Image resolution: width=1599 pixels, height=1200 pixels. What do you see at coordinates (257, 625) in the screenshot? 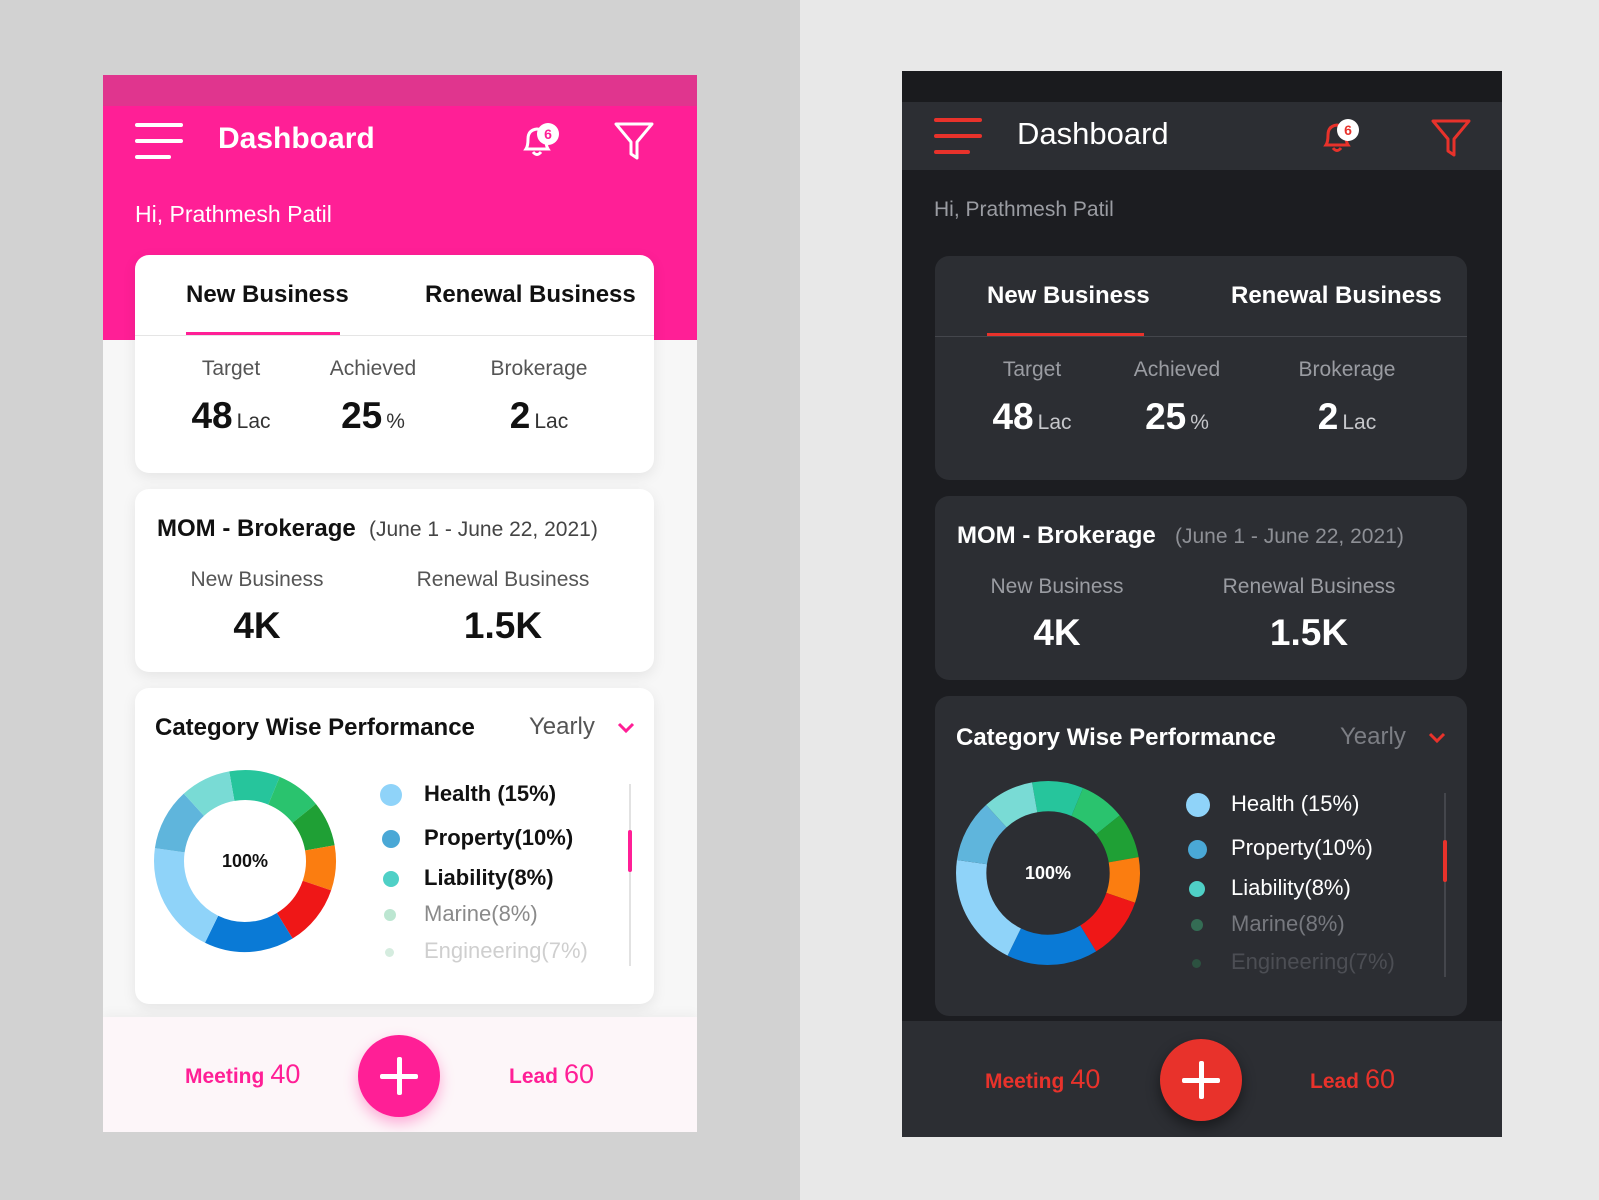
I see `mom-value-new: 4K` at bounding box center [257, 625].